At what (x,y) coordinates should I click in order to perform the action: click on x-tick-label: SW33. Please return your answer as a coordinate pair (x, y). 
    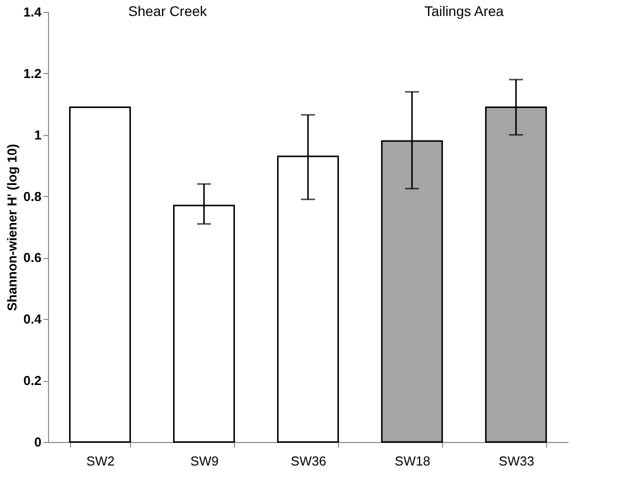
    Looking at the image, I should click on (516, 461).